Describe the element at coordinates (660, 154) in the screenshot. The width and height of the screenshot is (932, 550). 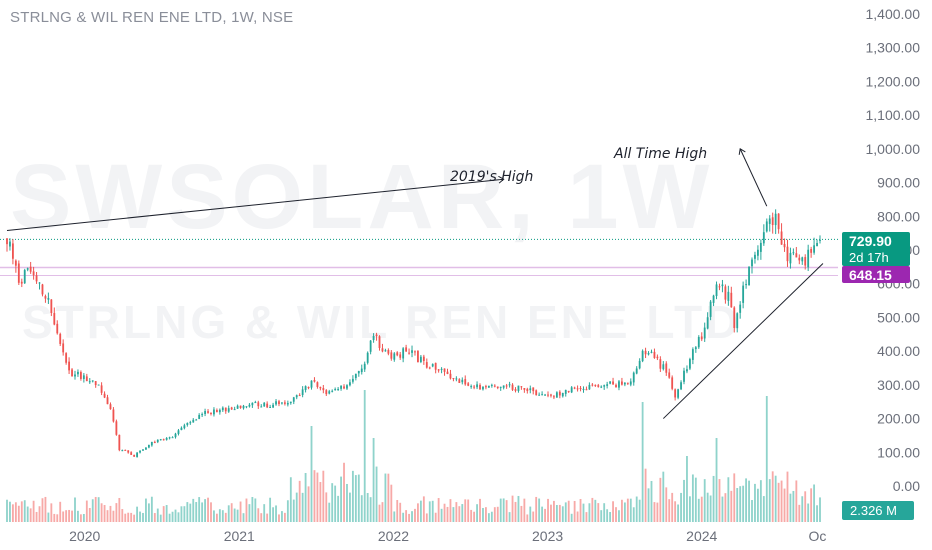
I see `annotation-all-time-high: All Time High` at that location.